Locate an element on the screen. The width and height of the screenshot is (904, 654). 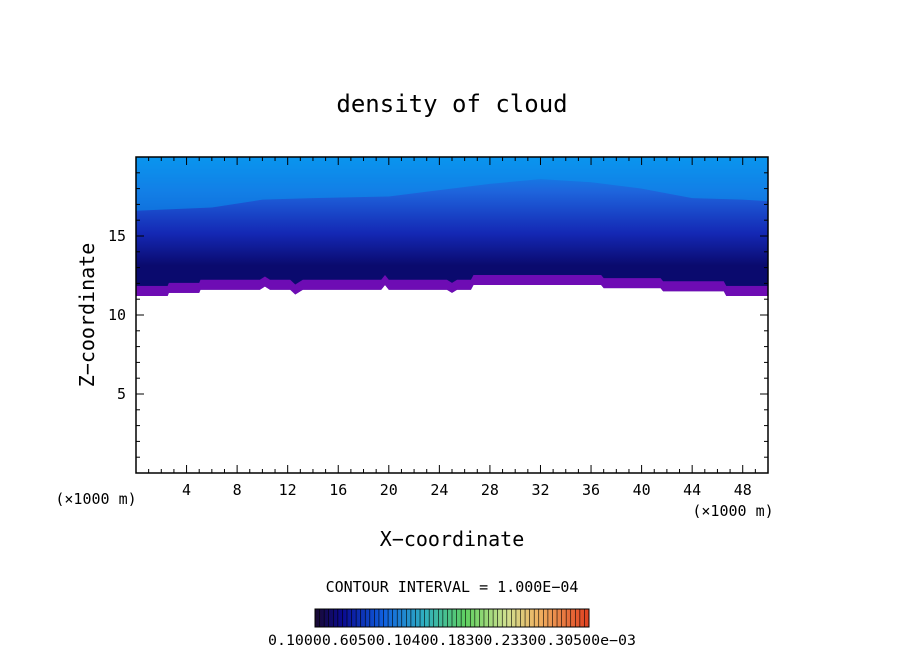
x-tick-label: 28 is located at coordinates (490, 490).